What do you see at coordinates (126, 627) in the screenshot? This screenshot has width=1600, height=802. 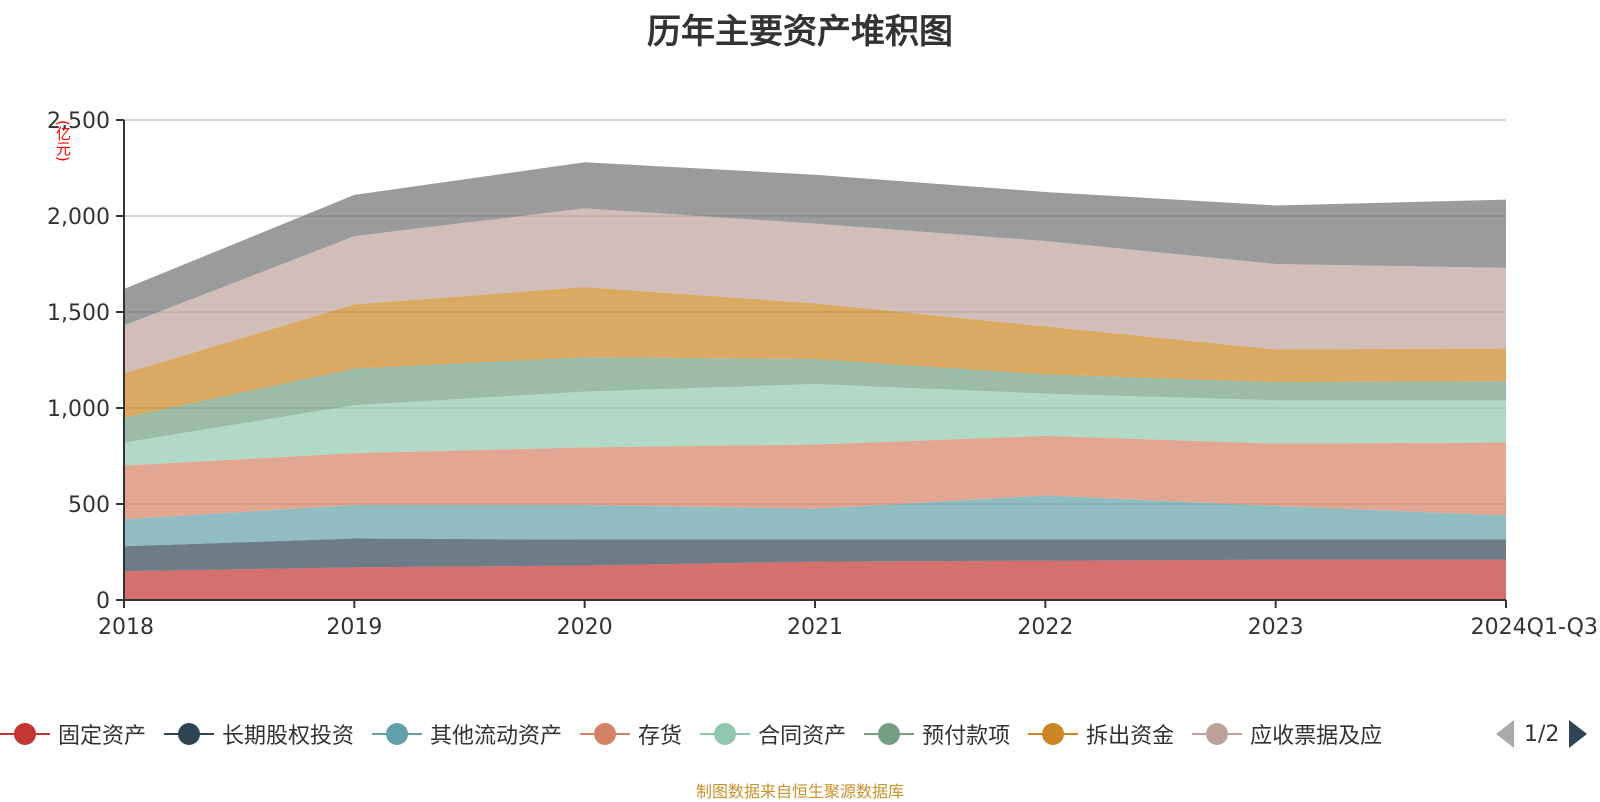 I see `x-tick-label: 2018` at bounding box center [126, 627].